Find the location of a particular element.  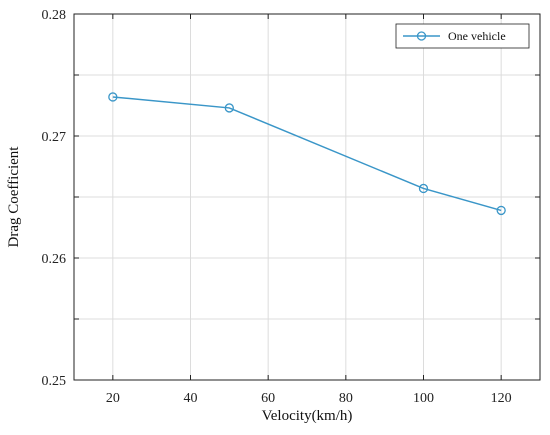

y-tick-label: 0.27 is located at coordinates (54, 137).